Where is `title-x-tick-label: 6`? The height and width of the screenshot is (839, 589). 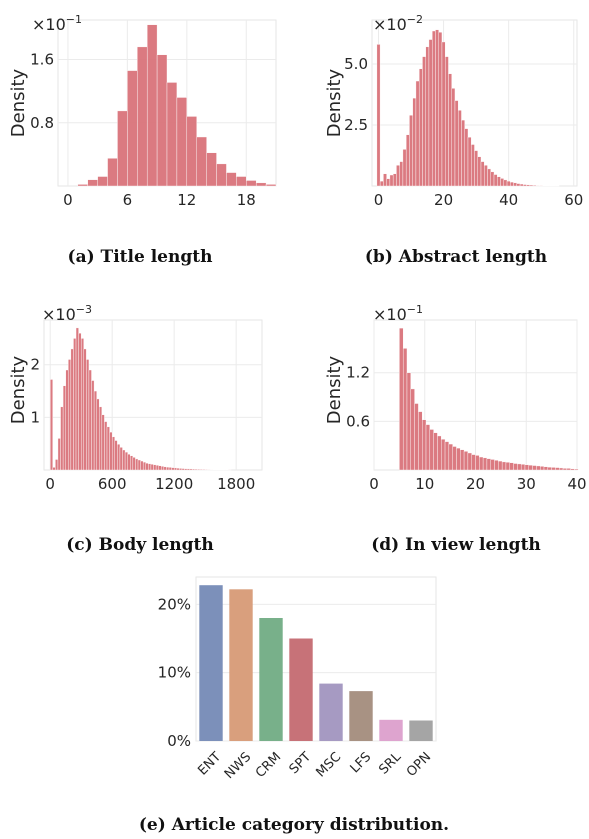 title-x-tick-label: 6 is located at coordinates (128, 200).